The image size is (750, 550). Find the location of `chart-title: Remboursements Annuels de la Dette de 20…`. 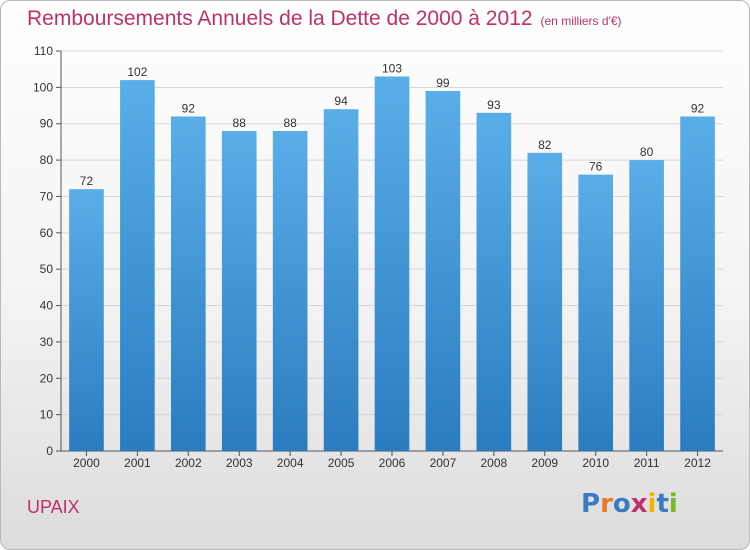

chart-title: Remboursements Annuels de la Dette de 20… is located at coordinates (324, 19).